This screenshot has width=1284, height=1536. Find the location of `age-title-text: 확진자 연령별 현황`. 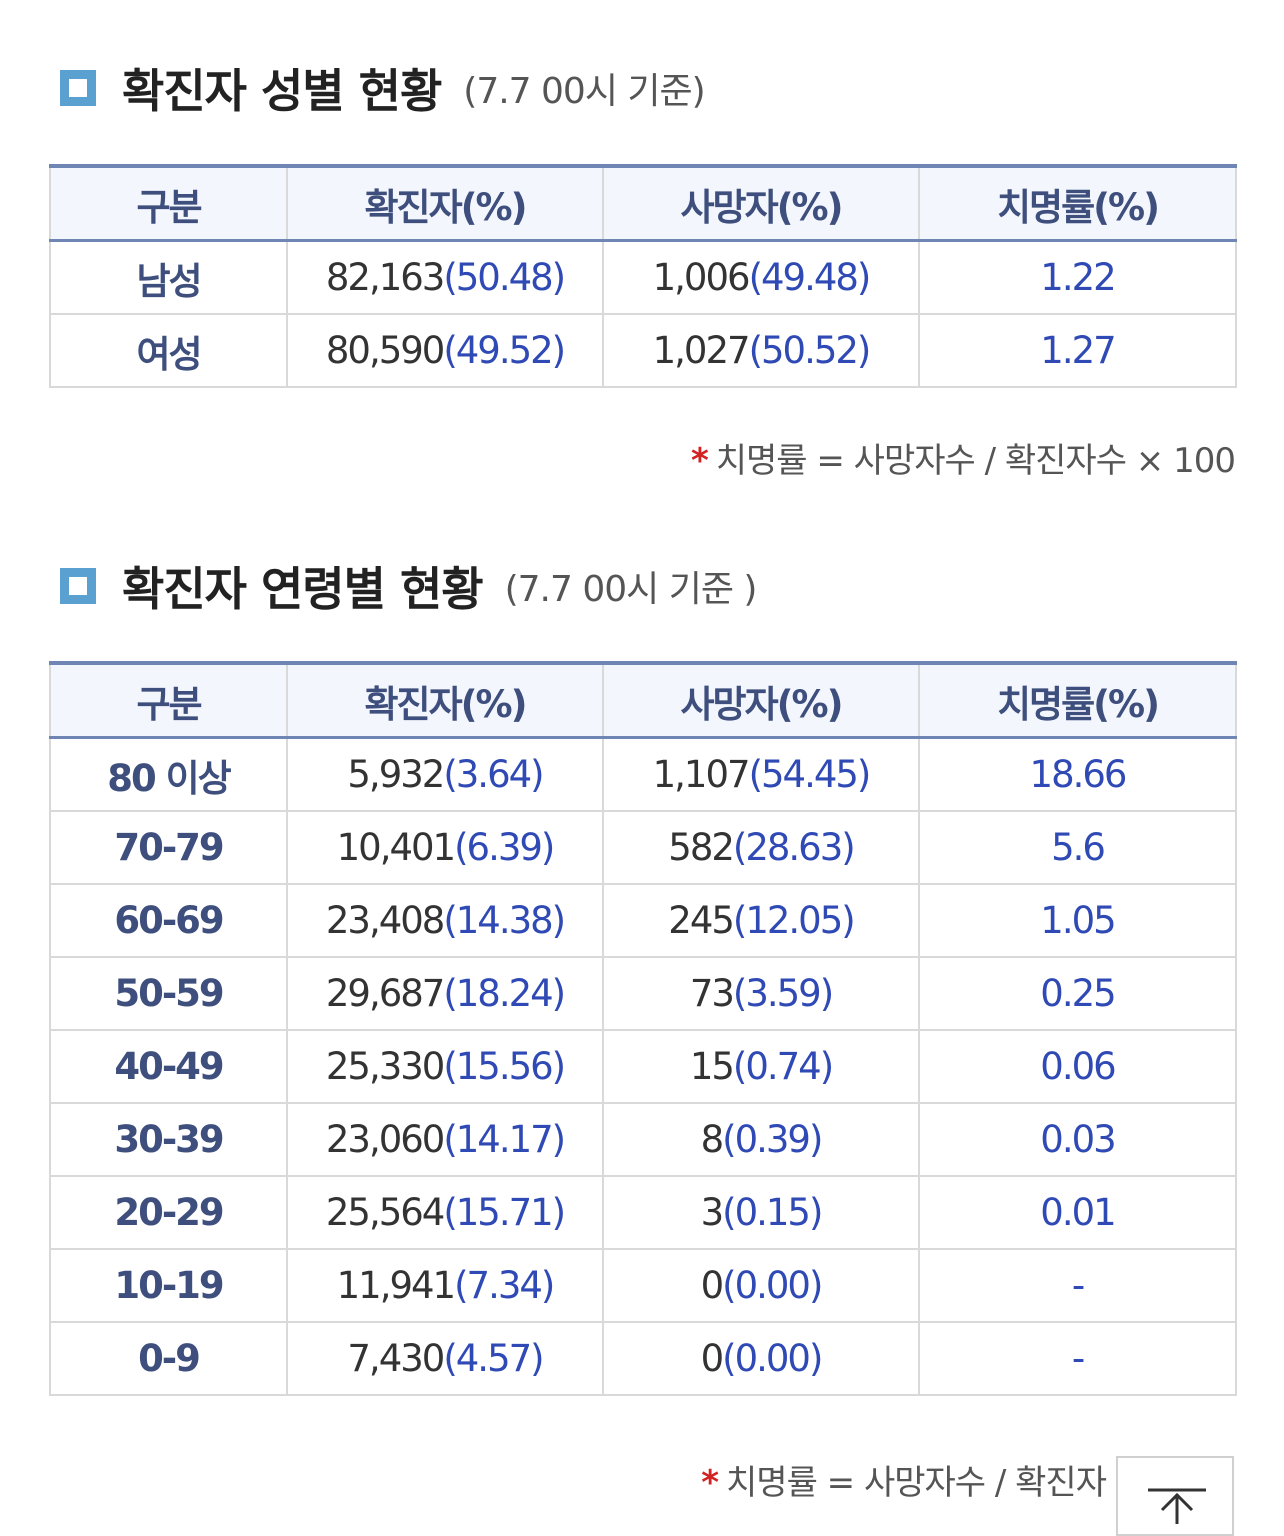

age-title-text: 확진자 연령별 현황 is located at coordinates (303, 589).